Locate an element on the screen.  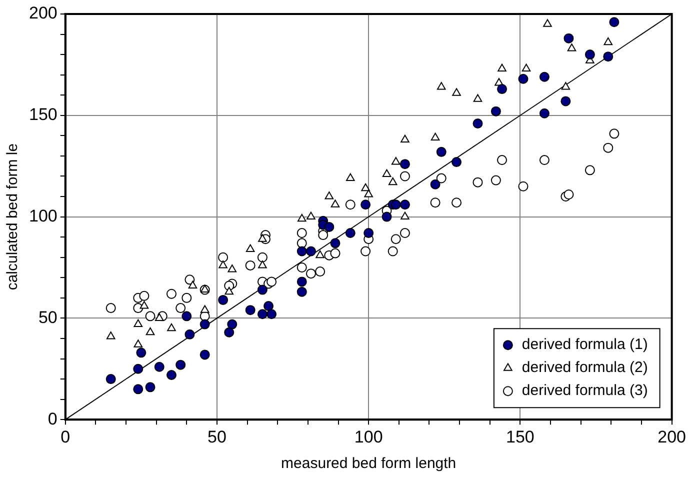
y-tick-label: 0 is located at coordinates (53, 418).